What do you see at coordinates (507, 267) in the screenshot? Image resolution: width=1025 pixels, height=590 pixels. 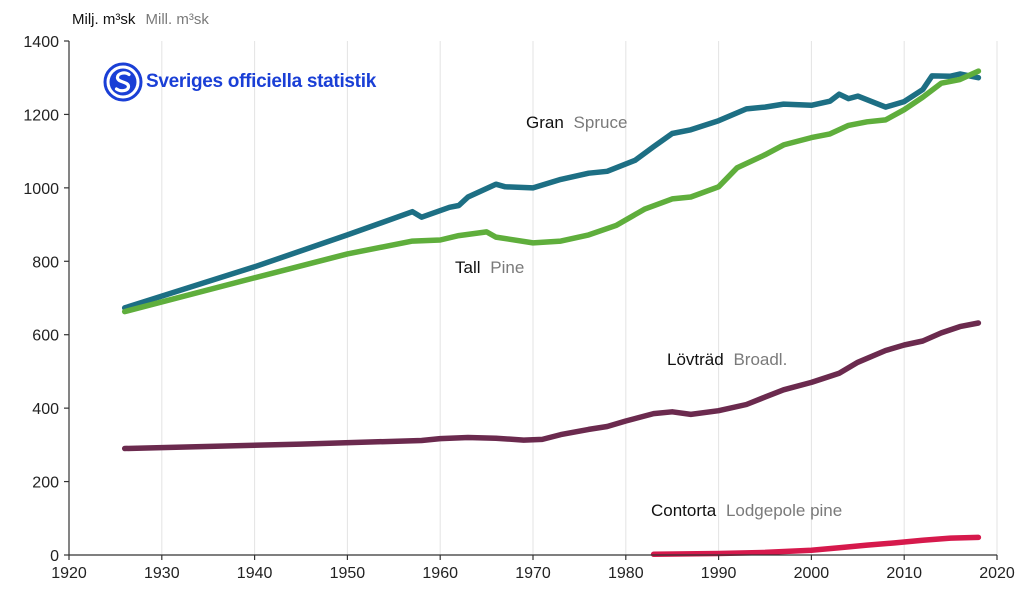 I see `series-label-pine-en: Pine` at bounding box center [507, 267].